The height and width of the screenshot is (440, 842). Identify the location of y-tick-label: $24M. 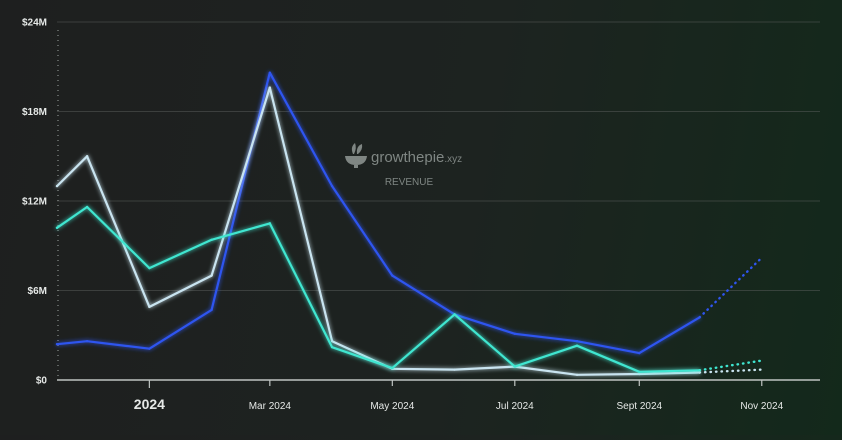
(34, 23).